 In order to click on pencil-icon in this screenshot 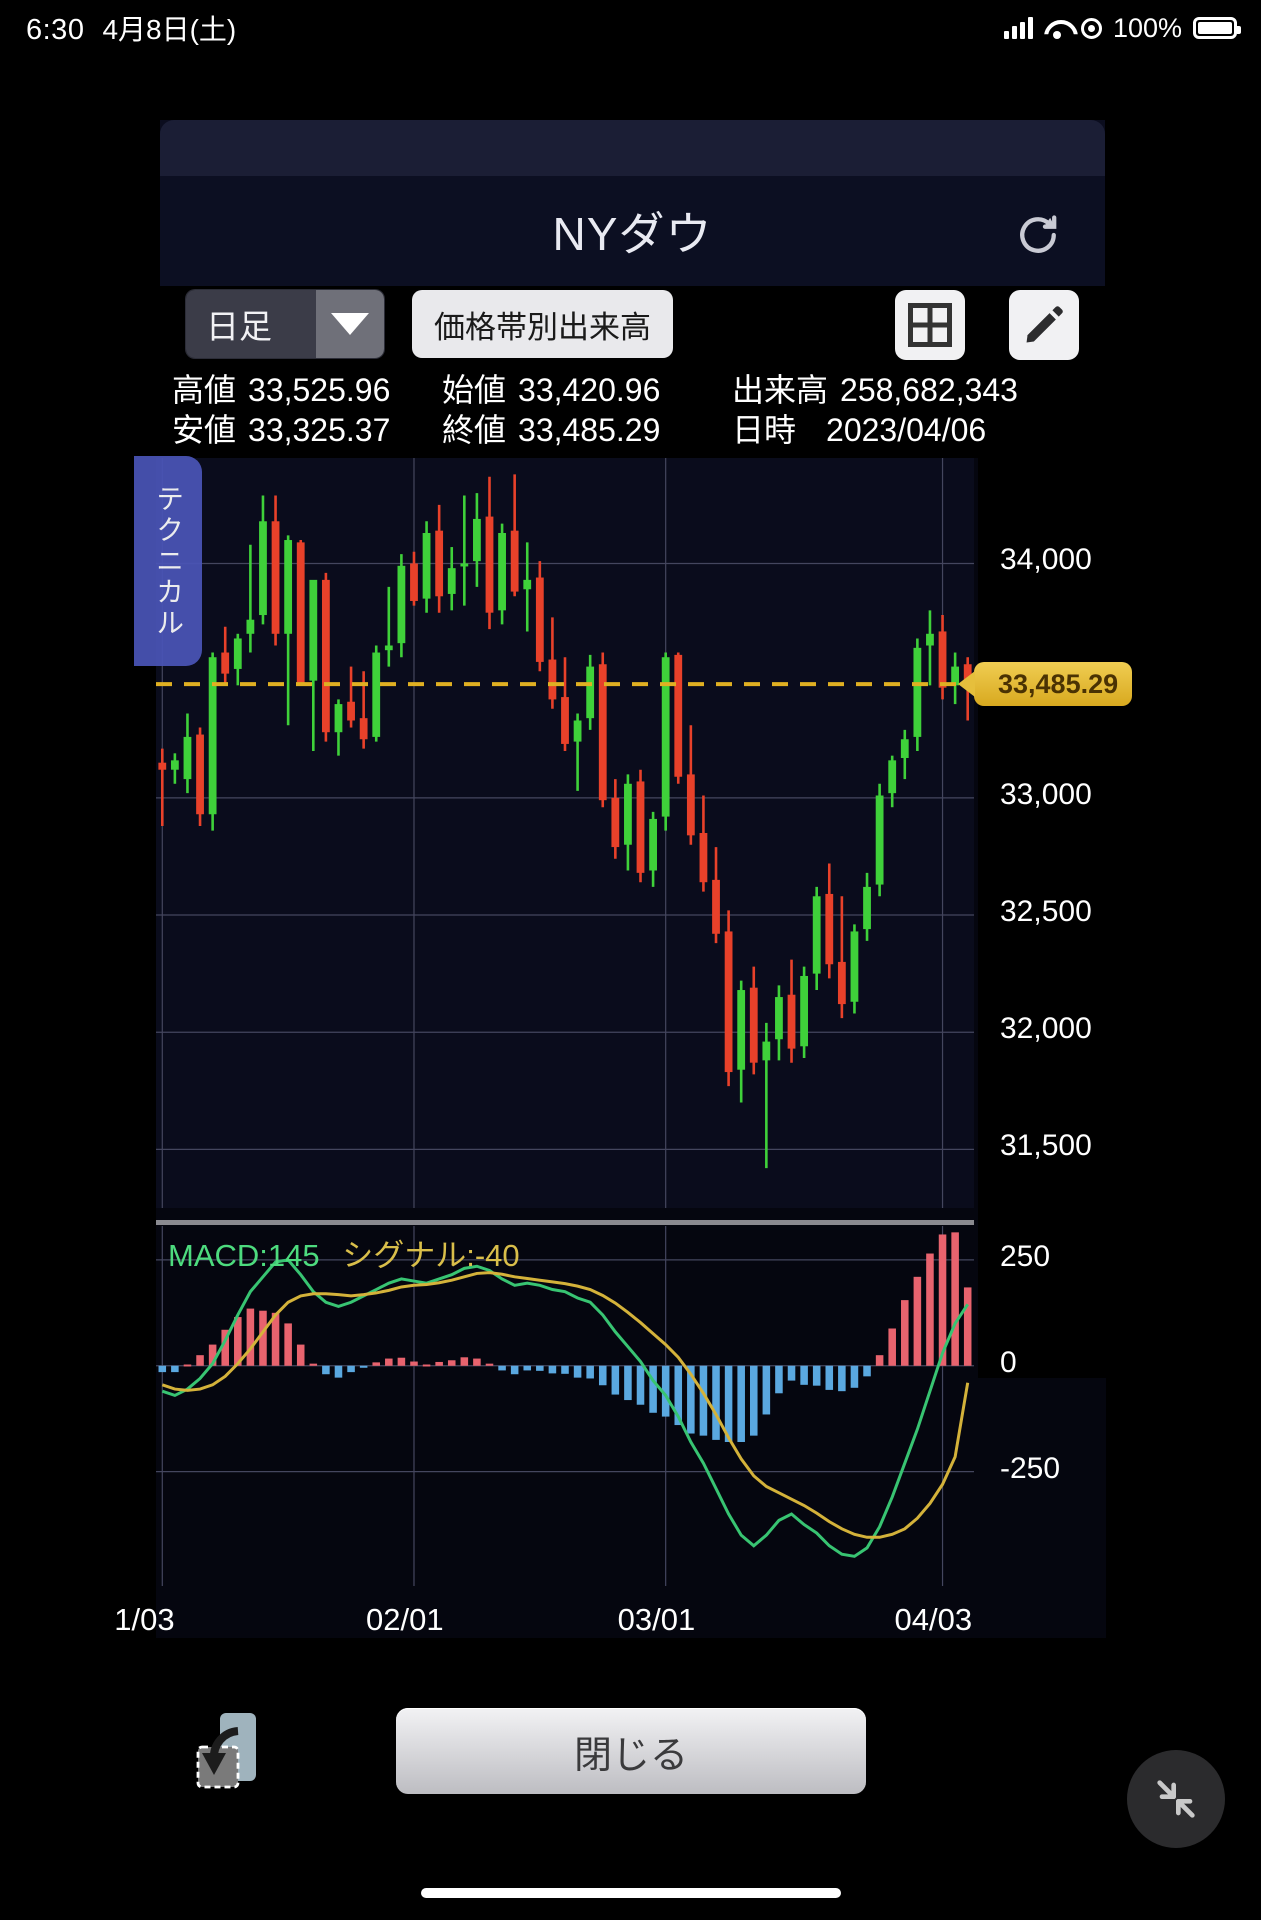, I will do `click(1044, 325)`.